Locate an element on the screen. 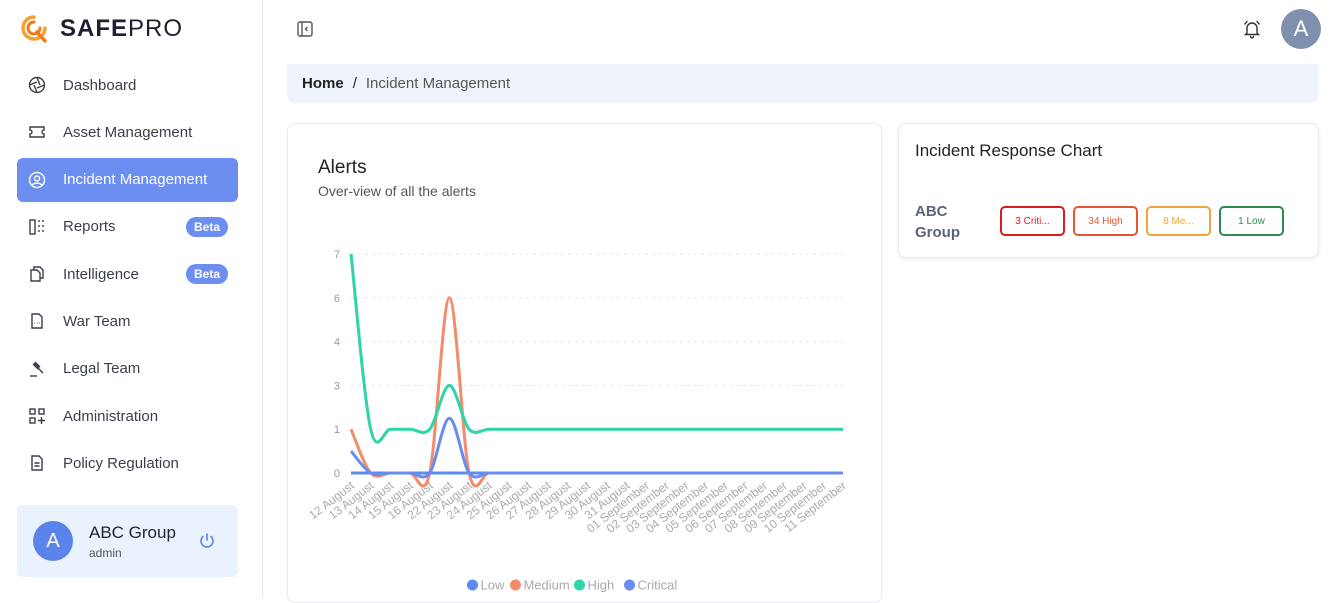 The image size is (1342, 603). y-tick-label: 1 is located at coordinates (337, 430).